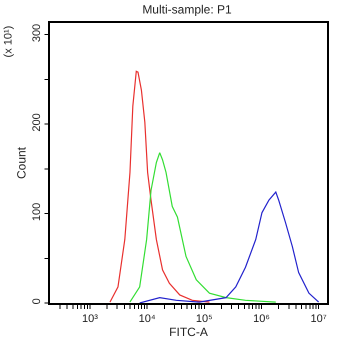 The image size is (340, 350). I want to click on x-tick-label: 10⁶, so click(261, 318).